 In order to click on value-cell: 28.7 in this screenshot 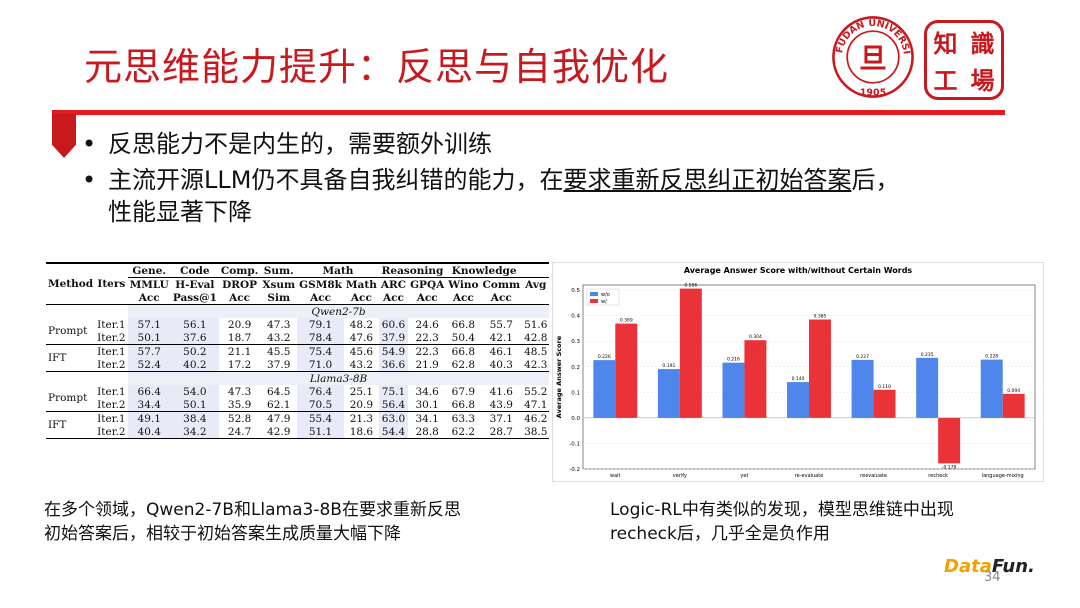, I will do `click(501, 431)`.